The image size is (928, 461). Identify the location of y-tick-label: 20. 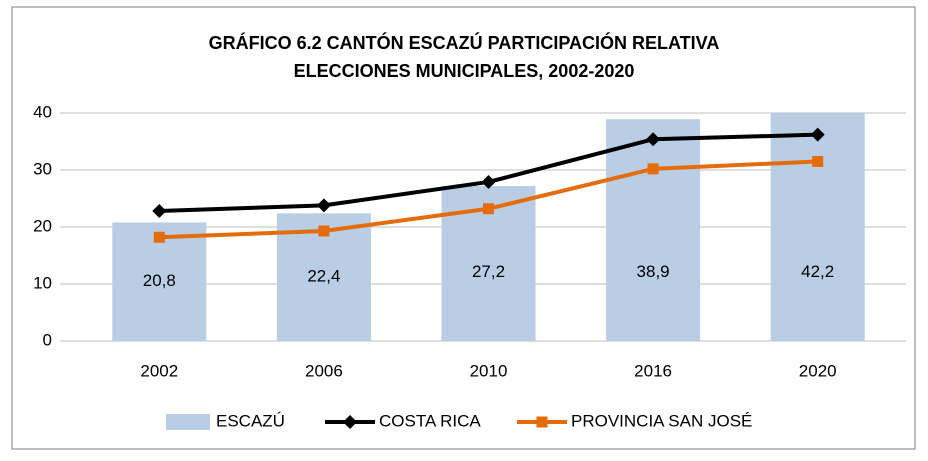
(42, 225).